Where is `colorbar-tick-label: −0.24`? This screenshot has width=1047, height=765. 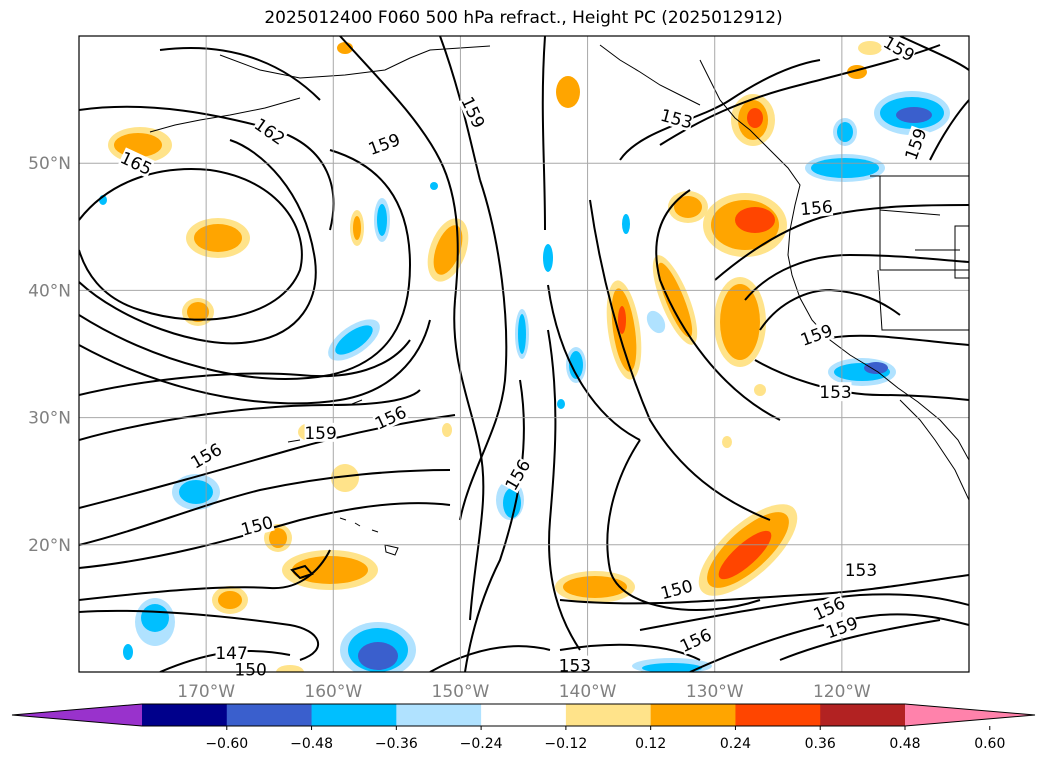 colorbar-tick-label: −0.24 is located at coordinates (481, 744).